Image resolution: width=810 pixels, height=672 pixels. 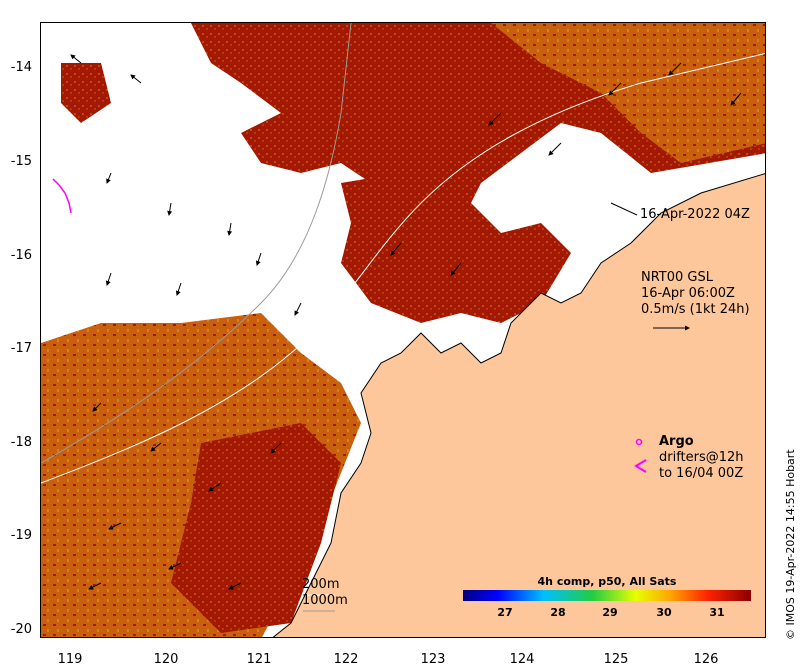 What do you see at coordinates (21, 442) in the screenshot?
I see `y-tick-label: -18` at bounding box center [21, 442].